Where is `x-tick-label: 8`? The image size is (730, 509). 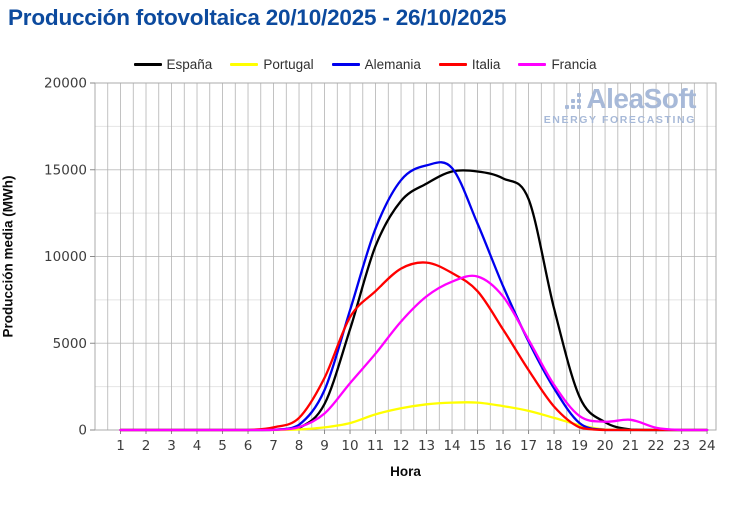 x-tick-label: 8 is located at coordinates (299, 446).